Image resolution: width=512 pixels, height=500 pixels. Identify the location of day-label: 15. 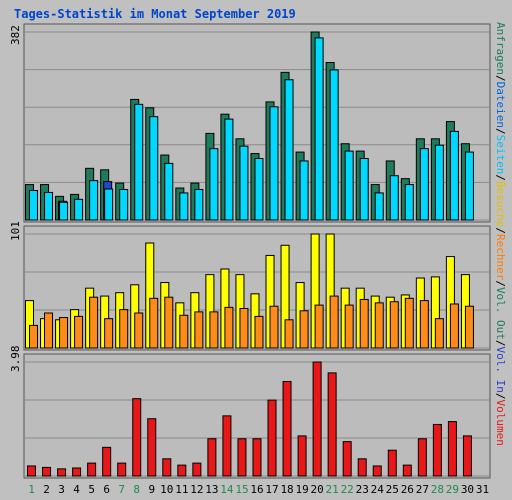
(241, 489).